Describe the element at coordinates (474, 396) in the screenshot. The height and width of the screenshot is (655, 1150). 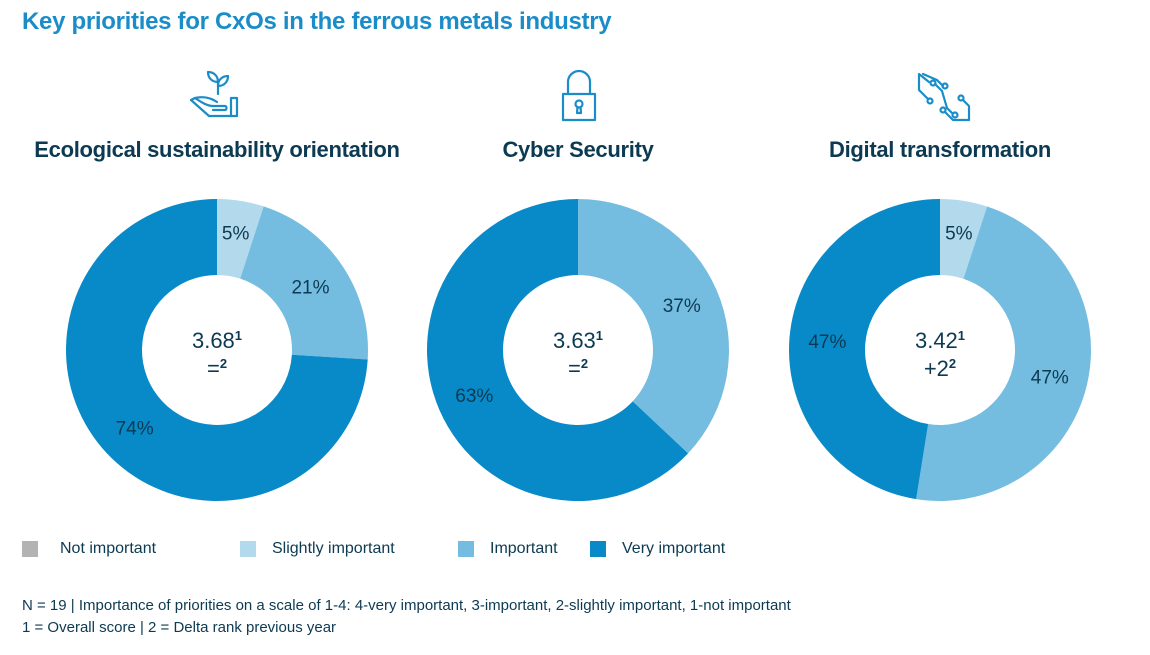
I see `slice-label: 63%` at that location.